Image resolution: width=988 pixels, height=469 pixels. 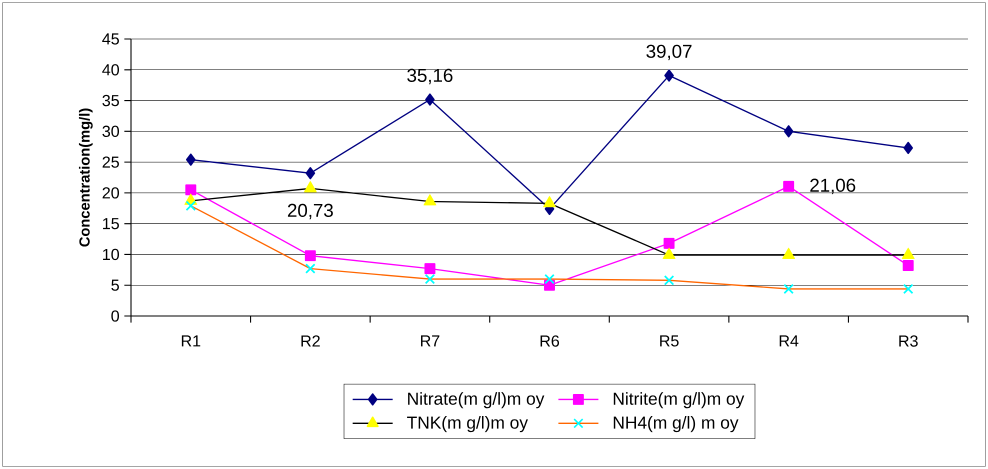 What do you see at coordinates (111, 193) in the screenshot?
I see `y-tick-label: 20` at bounding box center [111, 193].